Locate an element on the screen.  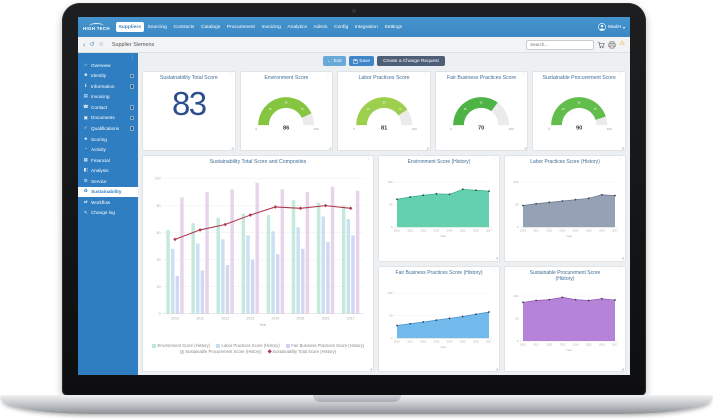
nav-item-admin: Admin is located at coordinates (320, 27).